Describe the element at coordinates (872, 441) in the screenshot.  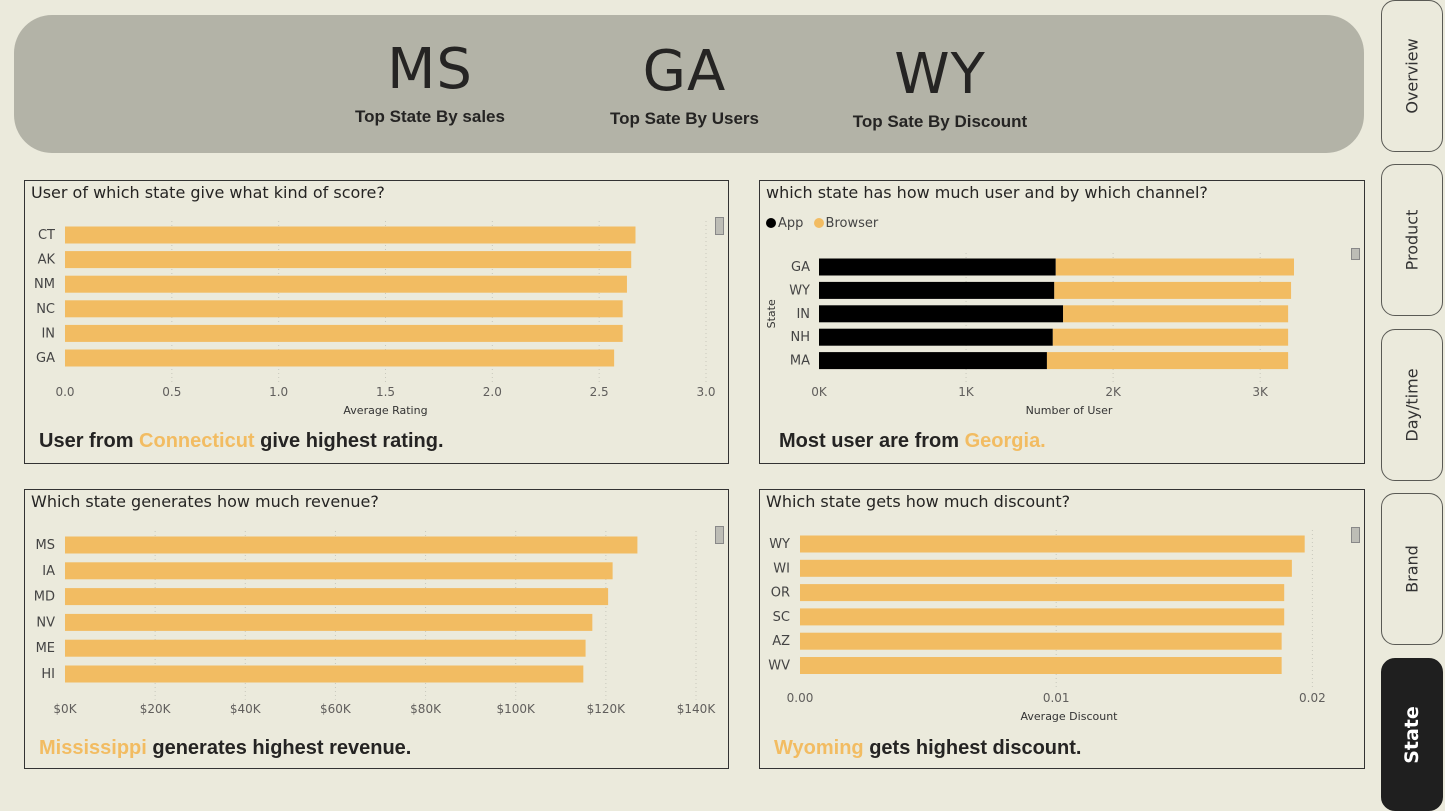
I see `insight-pre: Most user are from` at that location.